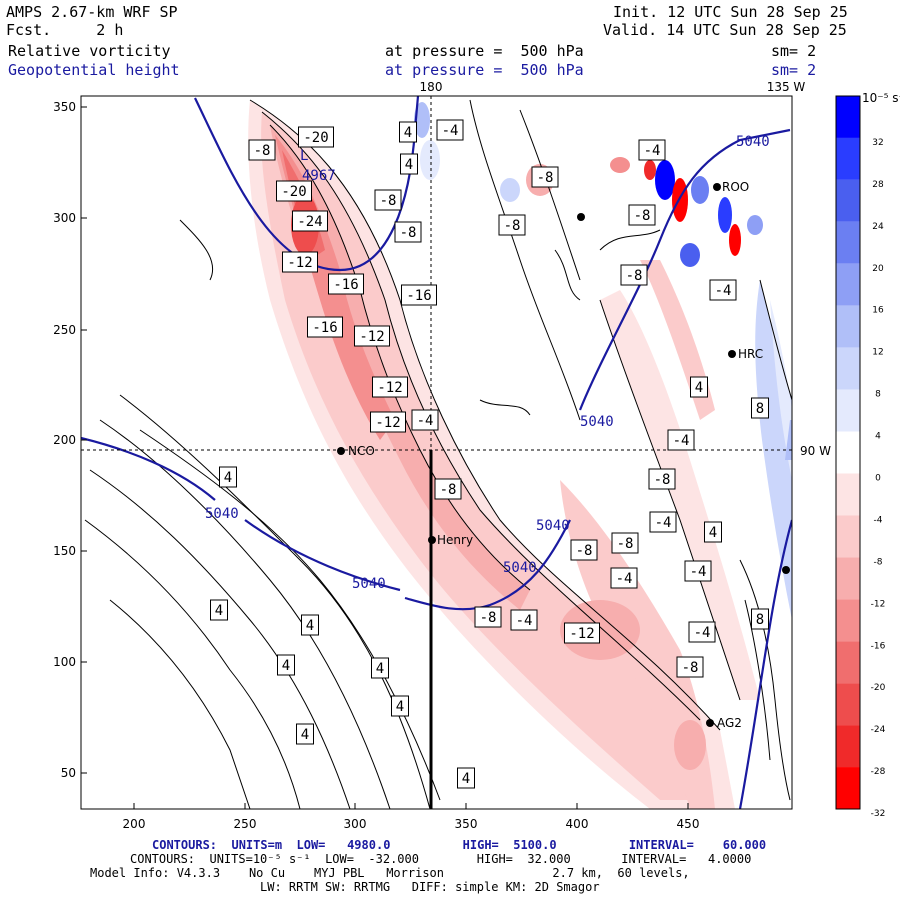 This screenshot has height=900, width=900. Describe the element at coordinates (64, 330) in the screenshot. I see `y-tick-label: 250` at that location.